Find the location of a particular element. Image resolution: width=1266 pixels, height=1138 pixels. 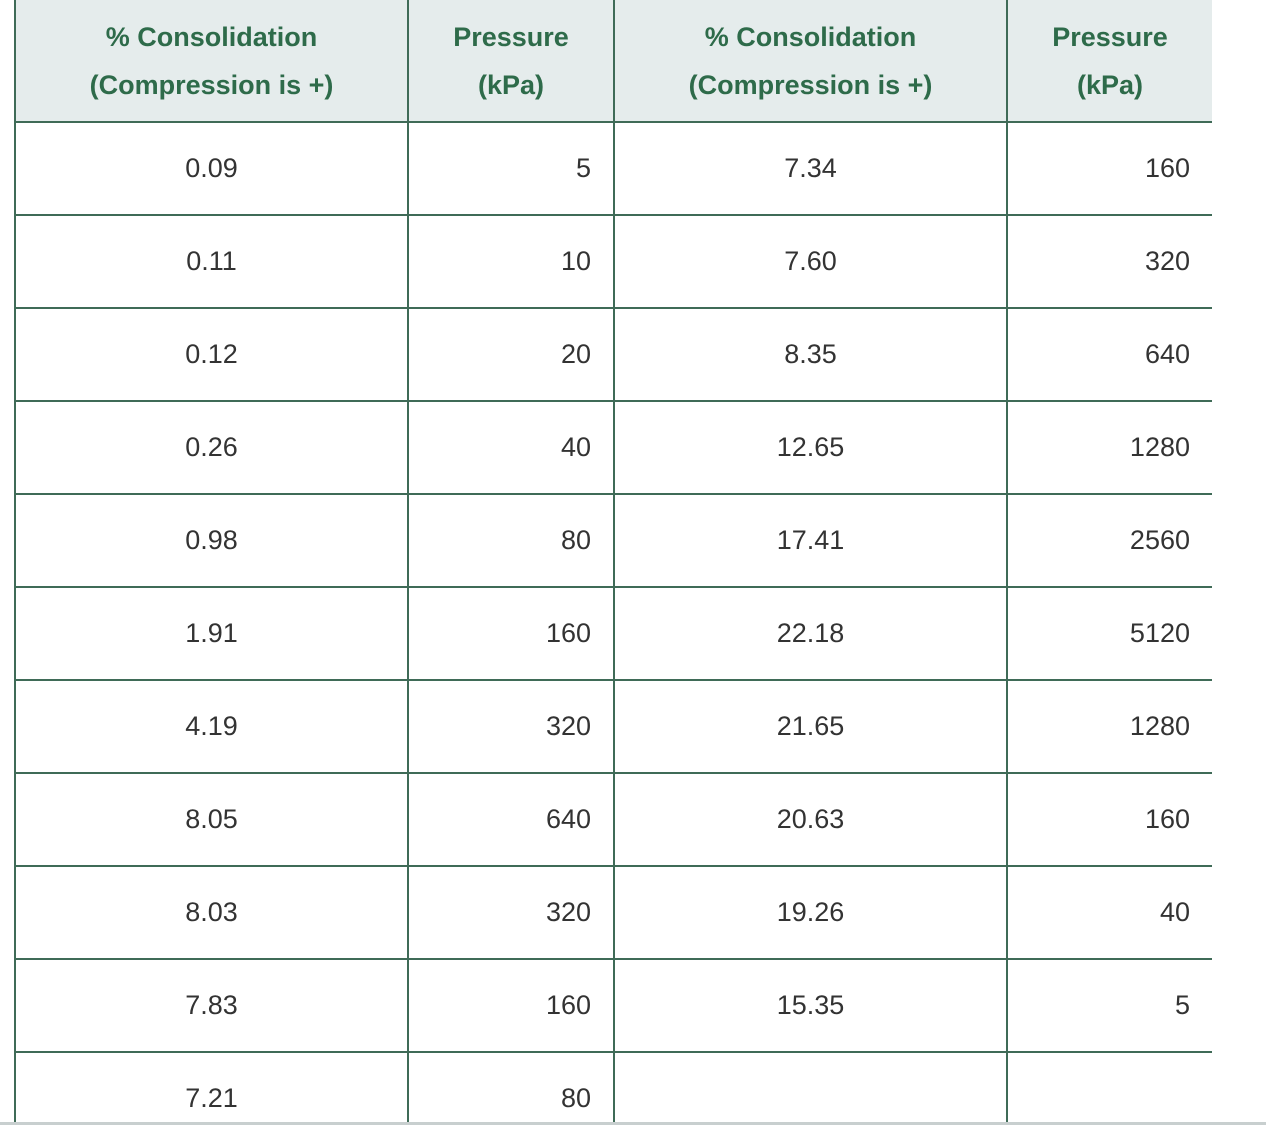

table-row: 0.11 10 7.60 320 is located at coordinates (613, 261).